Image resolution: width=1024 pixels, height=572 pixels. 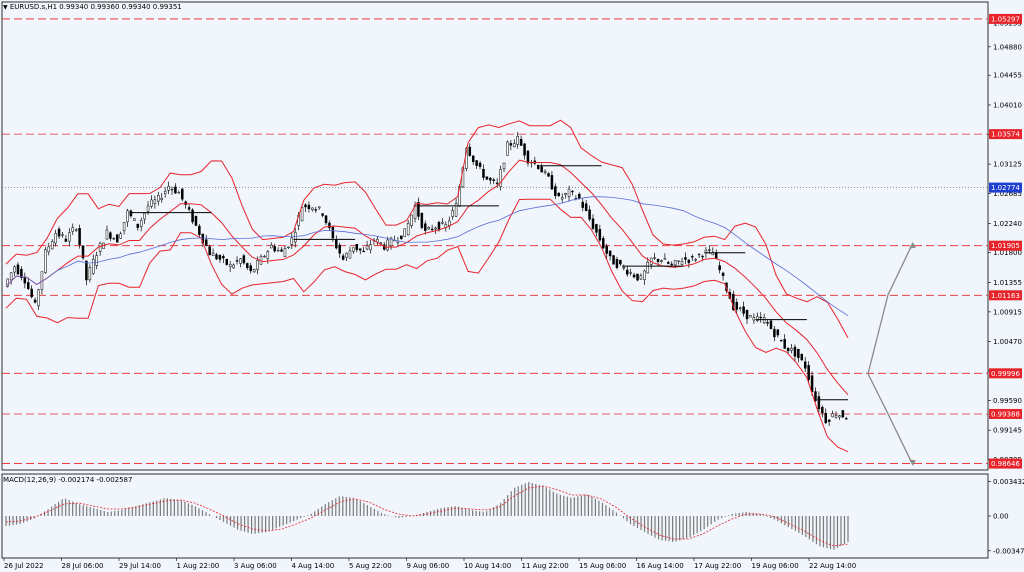 I want to click on time-tick-label: 3 Aug 06:00, so click(x=255, y=566).